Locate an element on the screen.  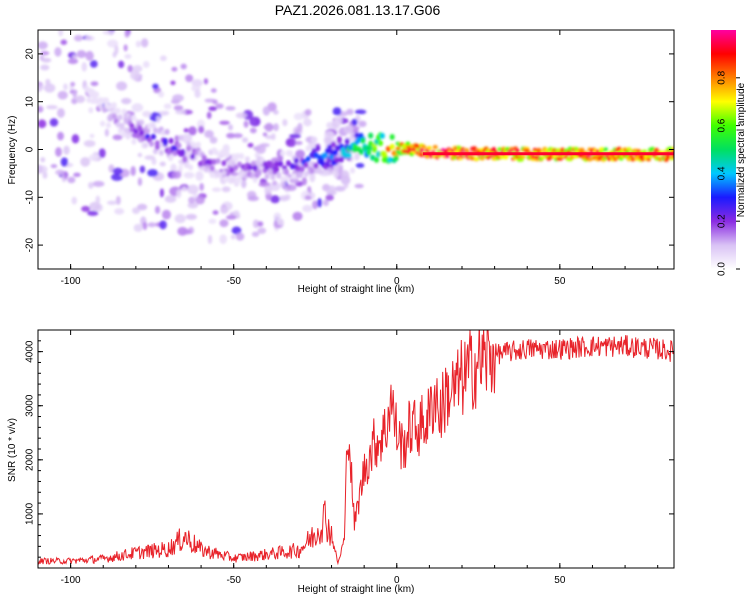
colorbar-ticks: 0.0 0.2 0.4 0.6 0.8 is located at coordinates (728, 173).